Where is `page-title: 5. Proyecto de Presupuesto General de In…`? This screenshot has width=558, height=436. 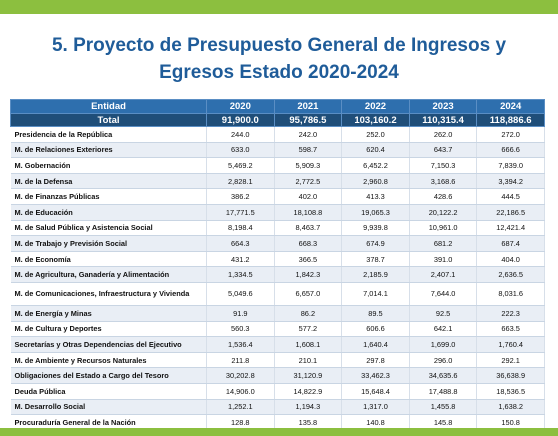
page-title: 5. Proyecto de Presupuesto General de In… is located at coordinates (279, 59).